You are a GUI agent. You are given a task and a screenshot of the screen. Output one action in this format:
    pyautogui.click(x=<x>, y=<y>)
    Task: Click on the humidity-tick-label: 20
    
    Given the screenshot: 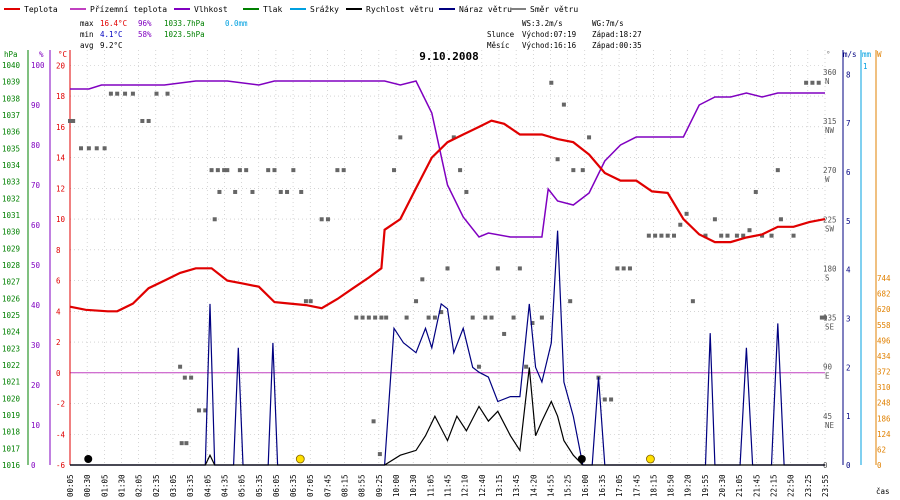 What is the action you would take?
    pyautogui.click(x=36, y=385)
    